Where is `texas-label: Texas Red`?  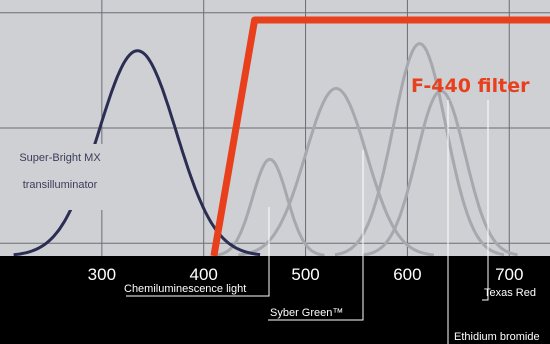
texas-label: Texas Red is located at coordinates (510, 293).